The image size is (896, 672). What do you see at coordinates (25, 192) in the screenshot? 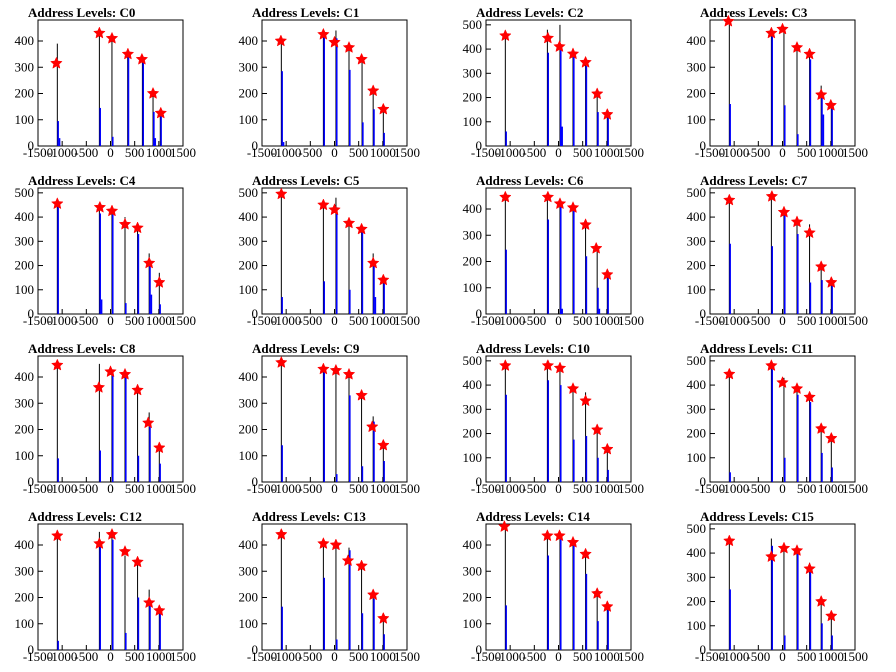
I see `y-tick-label: 500` at bounding box center [25, 192].